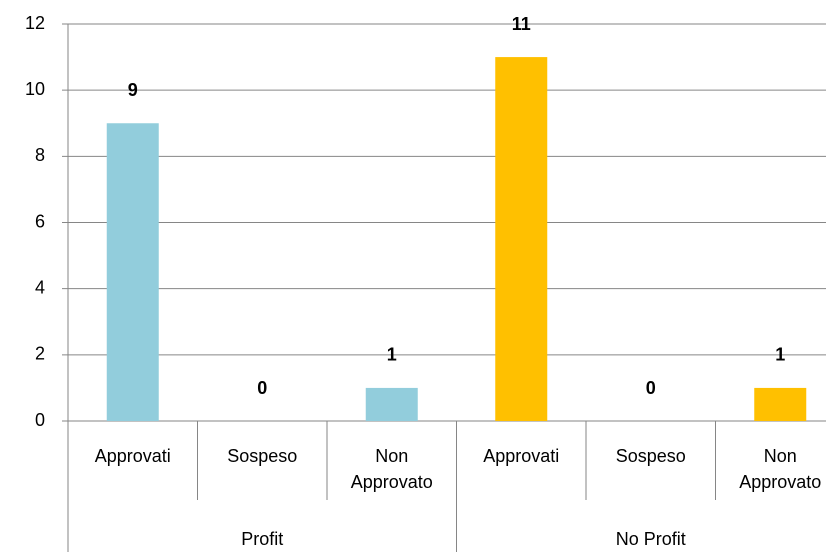 The image size is (826, 552). I want to click on data-label: 9, so click(133, 90).